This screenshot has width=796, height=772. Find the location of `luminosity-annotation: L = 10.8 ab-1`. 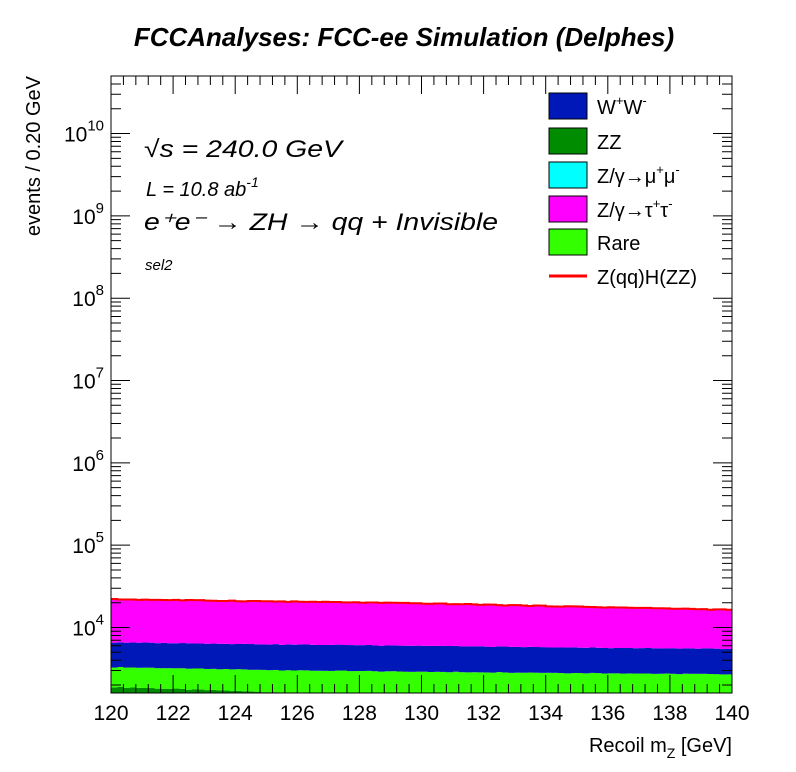

luminosity-annotation: L = 10.8 ab-1 is located at coordinates (202, 187).